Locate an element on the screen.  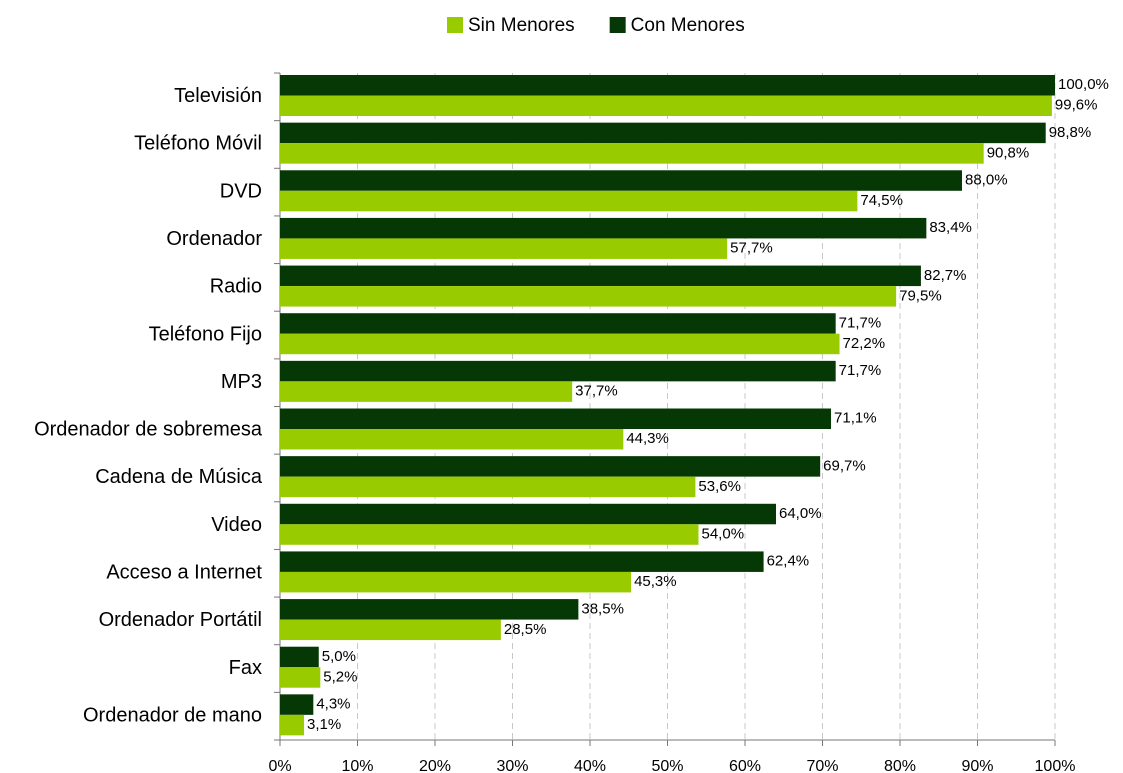
value-label: 57,7% is located at coordinates (751, 248).